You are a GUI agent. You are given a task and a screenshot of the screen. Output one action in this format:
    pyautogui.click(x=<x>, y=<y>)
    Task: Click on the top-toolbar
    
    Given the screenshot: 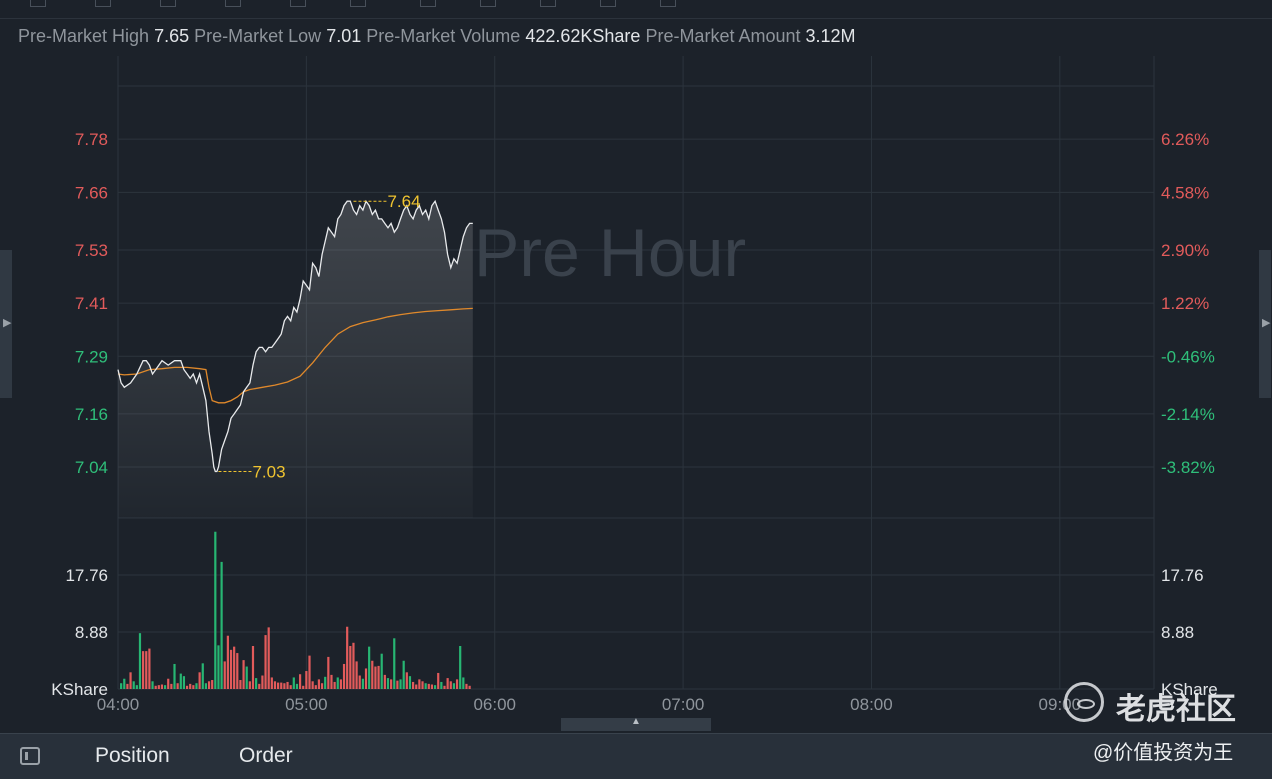 What is the action you would take?
    pyautogui.click(x=636, y=9)
    